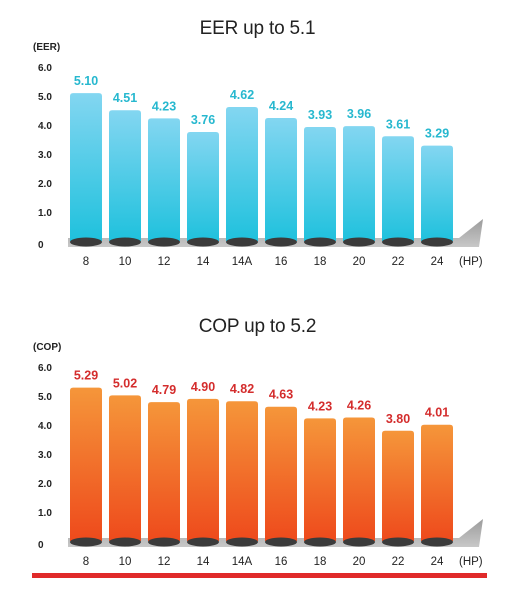 The width and height of the screenshot is (515, 593). Describe the element at coordinates (398, 419) in the screenshot. I see `cop-value-label: 3.80` at that location.